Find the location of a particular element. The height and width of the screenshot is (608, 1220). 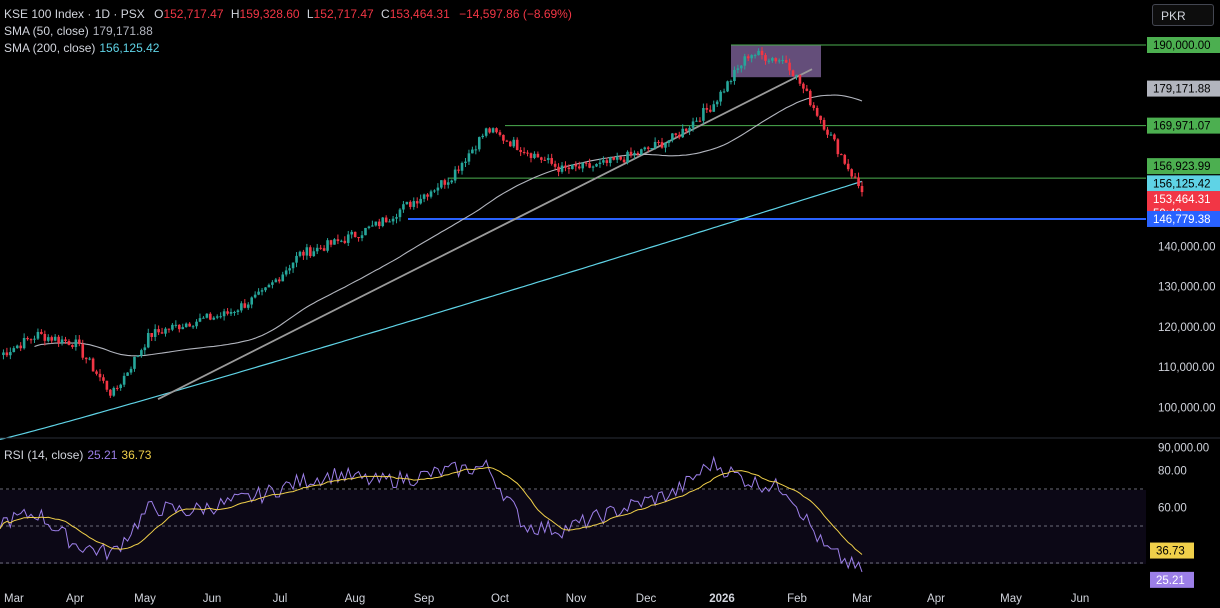

rsi-ma-value: 36.73 is located at coordinates (136, 455).